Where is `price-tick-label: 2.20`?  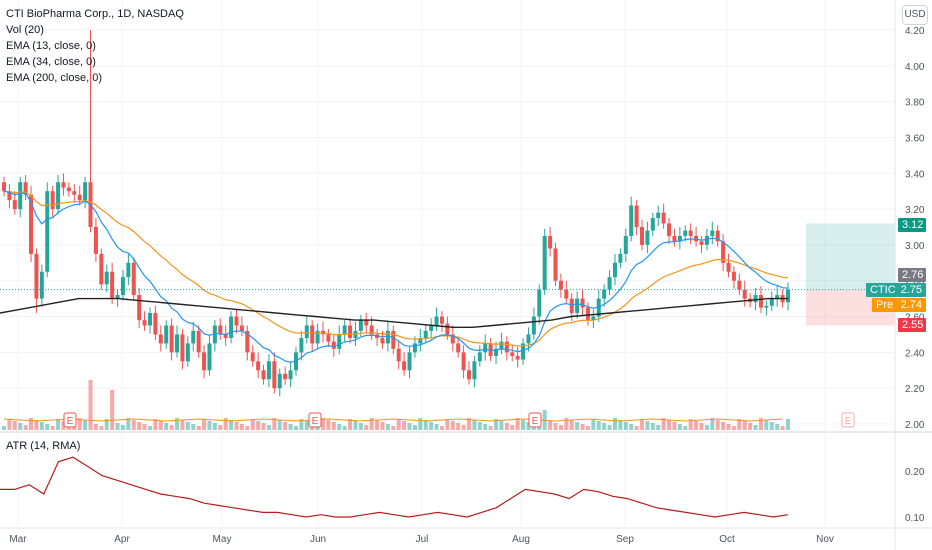
price-tick-label: 2.20 is located at coordinates (915, 389).